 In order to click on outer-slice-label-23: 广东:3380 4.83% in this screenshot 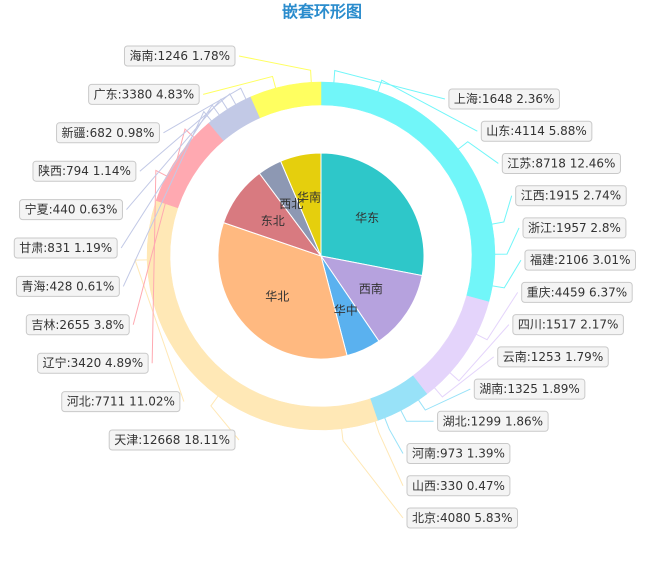, I will do `click(144, 94)`.